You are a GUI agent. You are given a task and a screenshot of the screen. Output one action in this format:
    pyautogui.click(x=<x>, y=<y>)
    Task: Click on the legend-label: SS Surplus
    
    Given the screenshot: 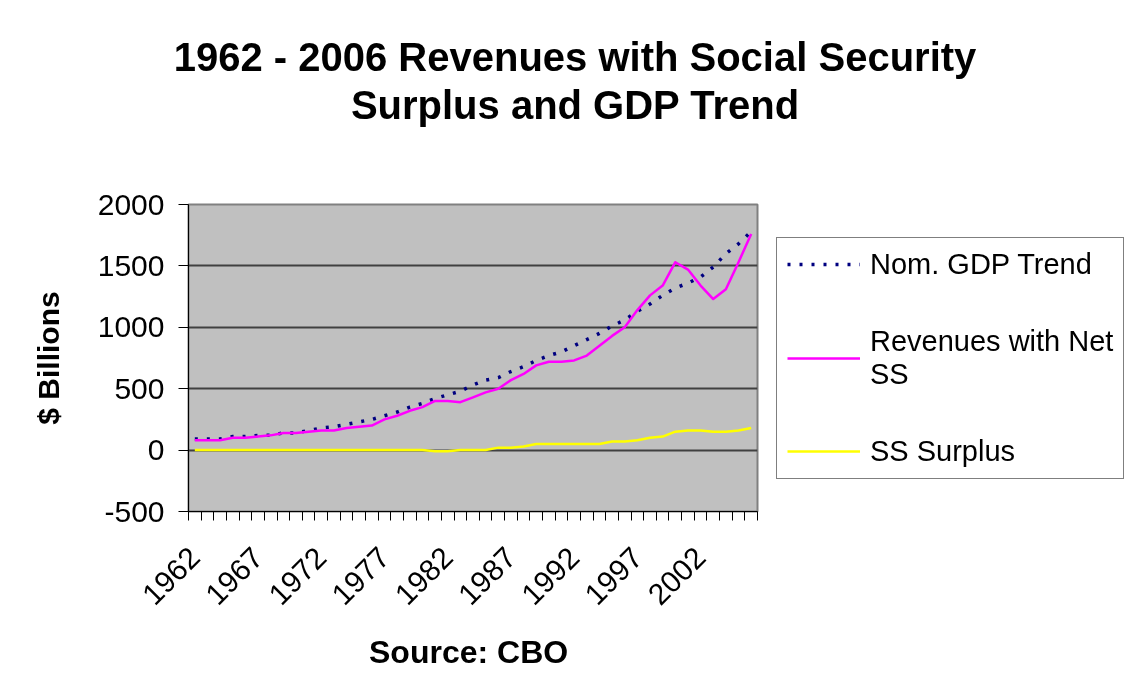 What is the action you would take?
    pyautogui.click(x=943, y=451)
    